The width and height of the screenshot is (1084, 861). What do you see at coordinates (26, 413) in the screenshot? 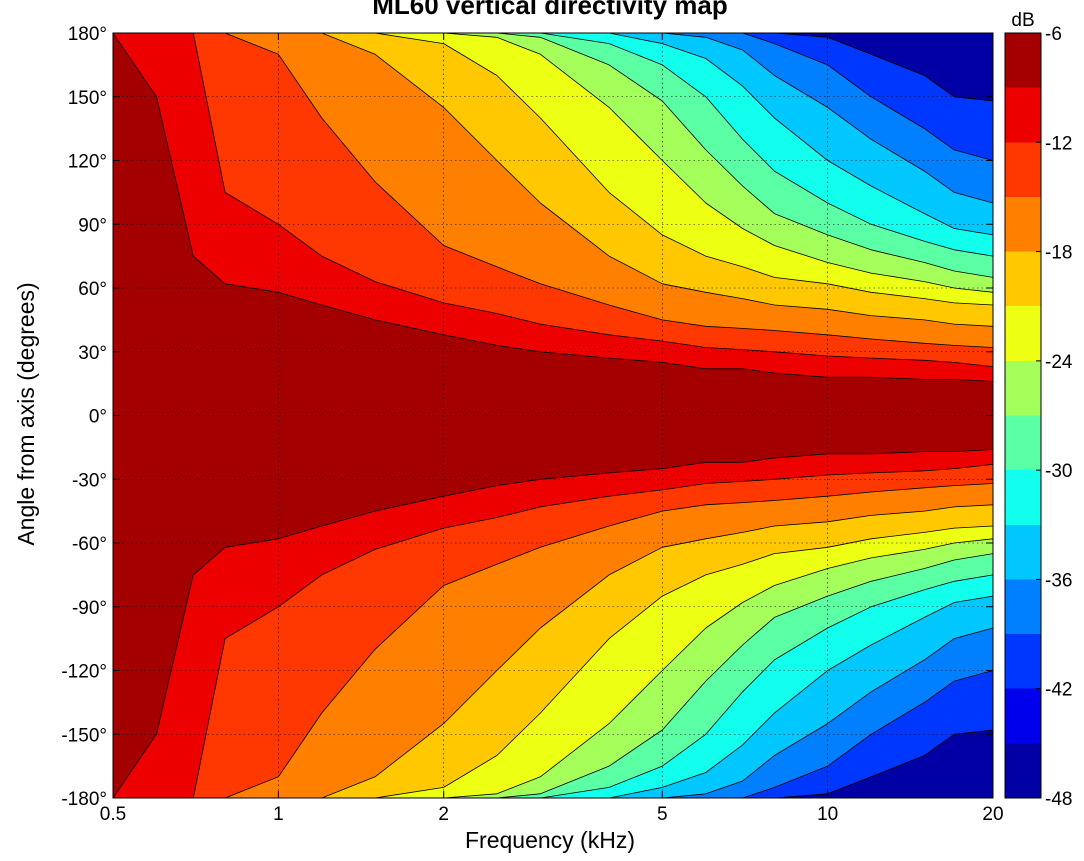
I see `y-axis-label: Angle from axis (degrees)` at bounding box center [26, 413].